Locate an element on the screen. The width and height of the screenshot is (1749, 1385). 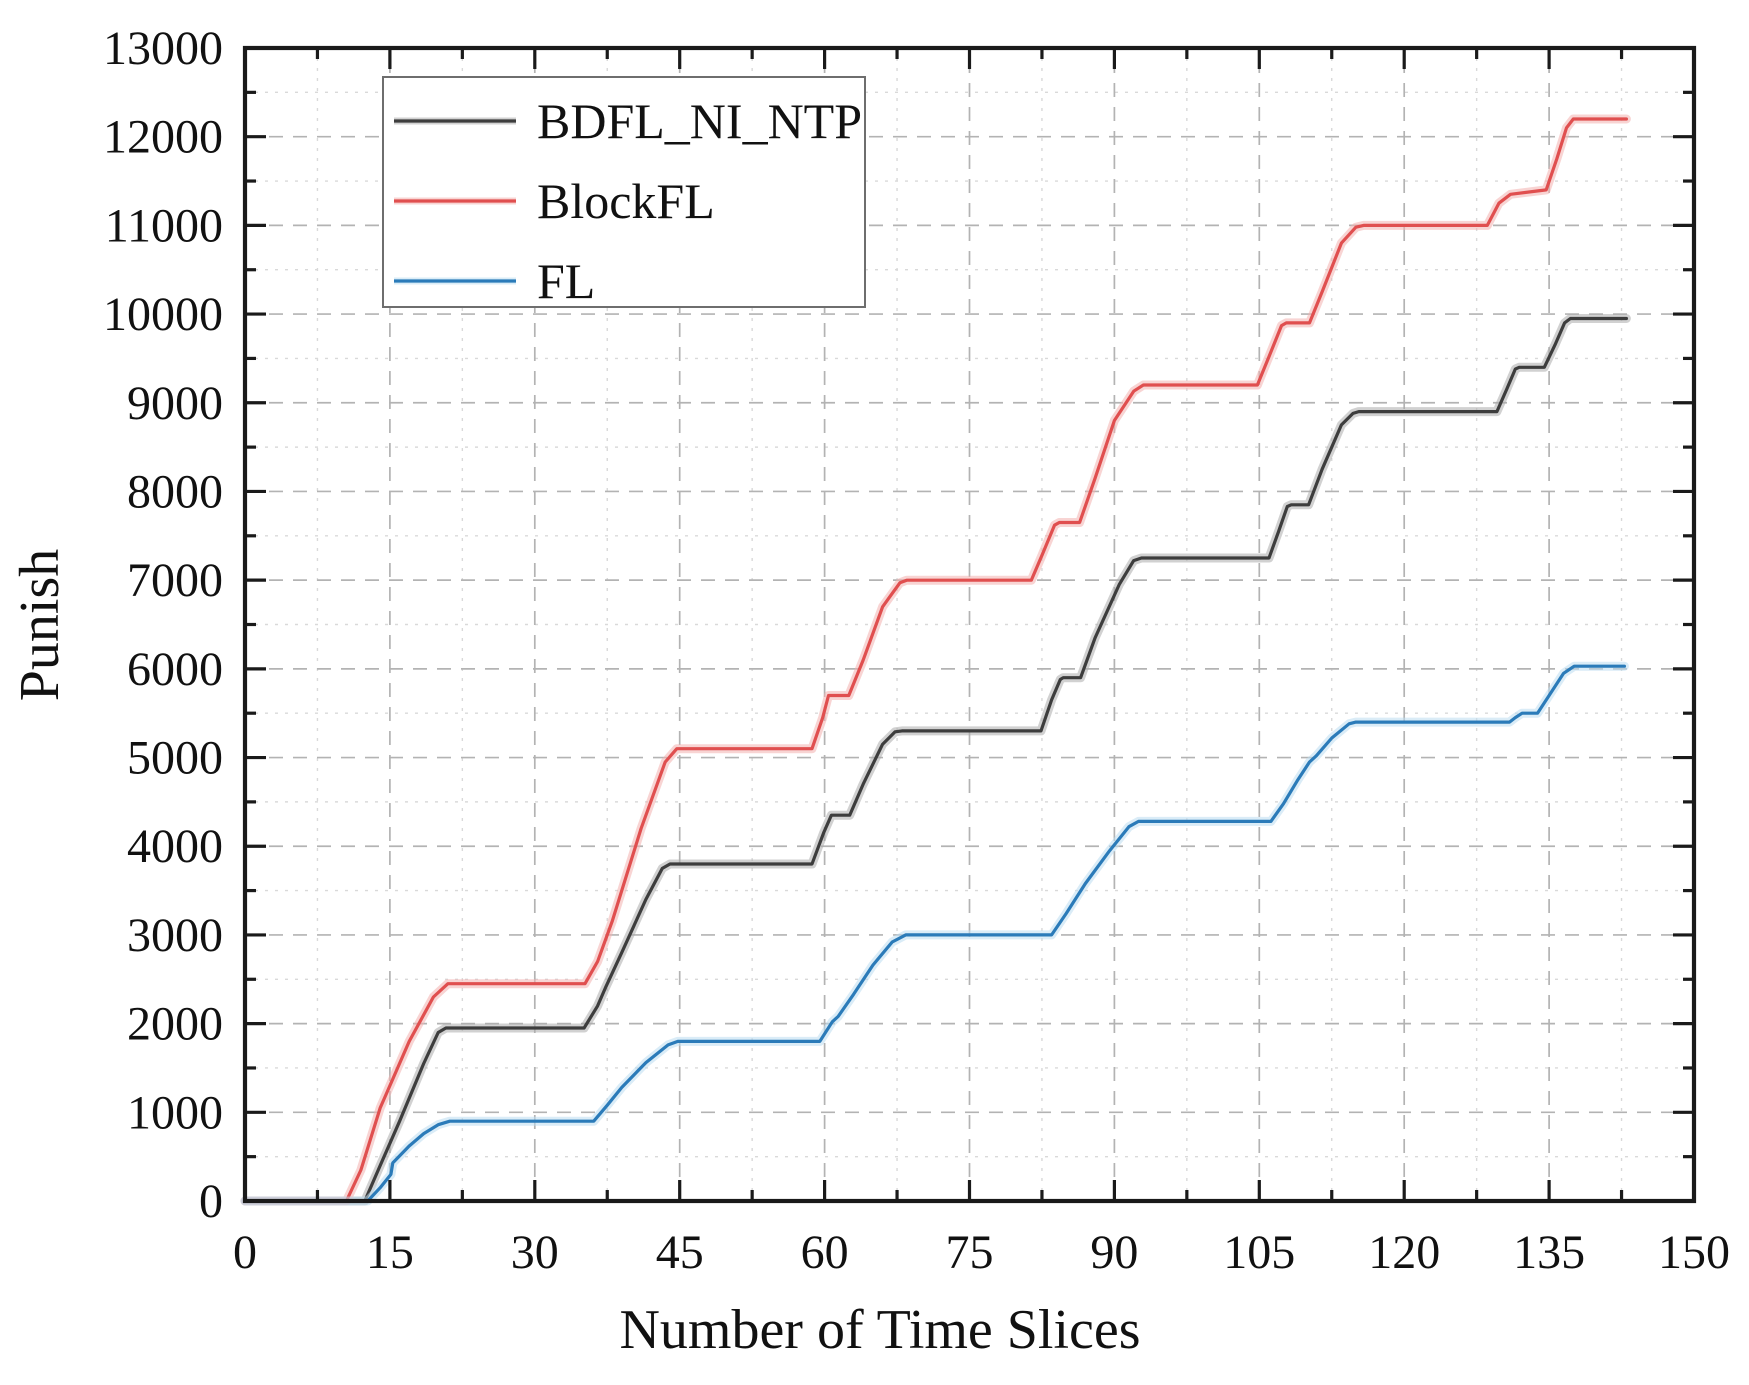
y-tick-label: 13000 is located at coordinates (163, 48).